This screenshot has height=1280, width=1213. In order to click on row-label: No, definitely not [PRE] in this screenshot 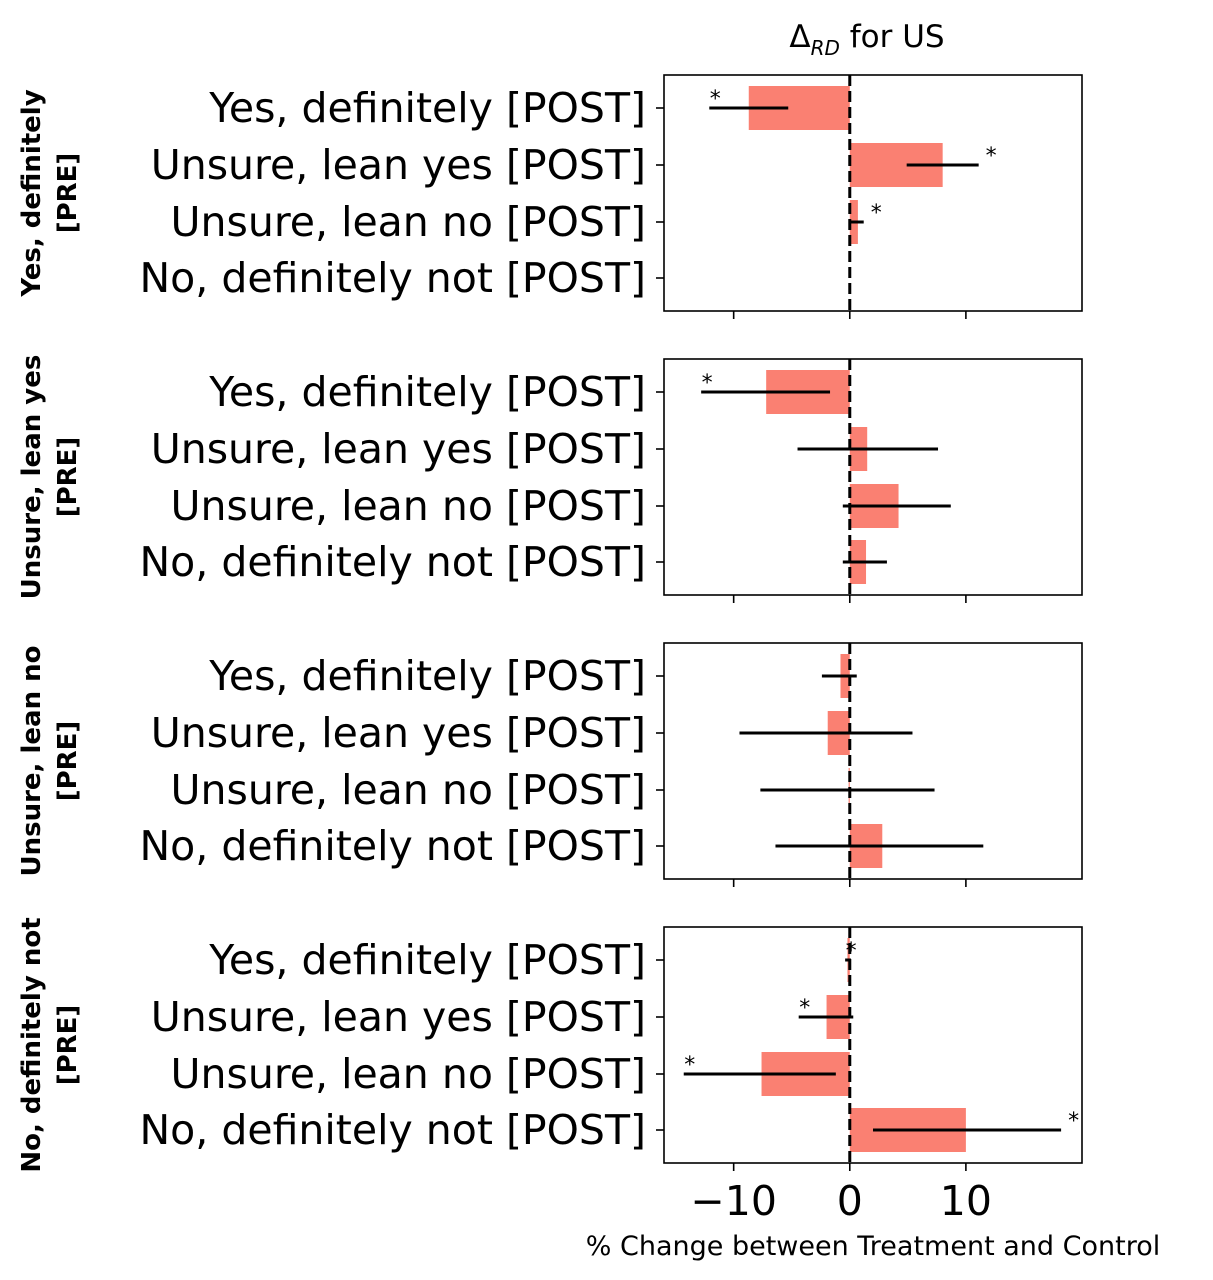, I will do `click(50, 1044)`.